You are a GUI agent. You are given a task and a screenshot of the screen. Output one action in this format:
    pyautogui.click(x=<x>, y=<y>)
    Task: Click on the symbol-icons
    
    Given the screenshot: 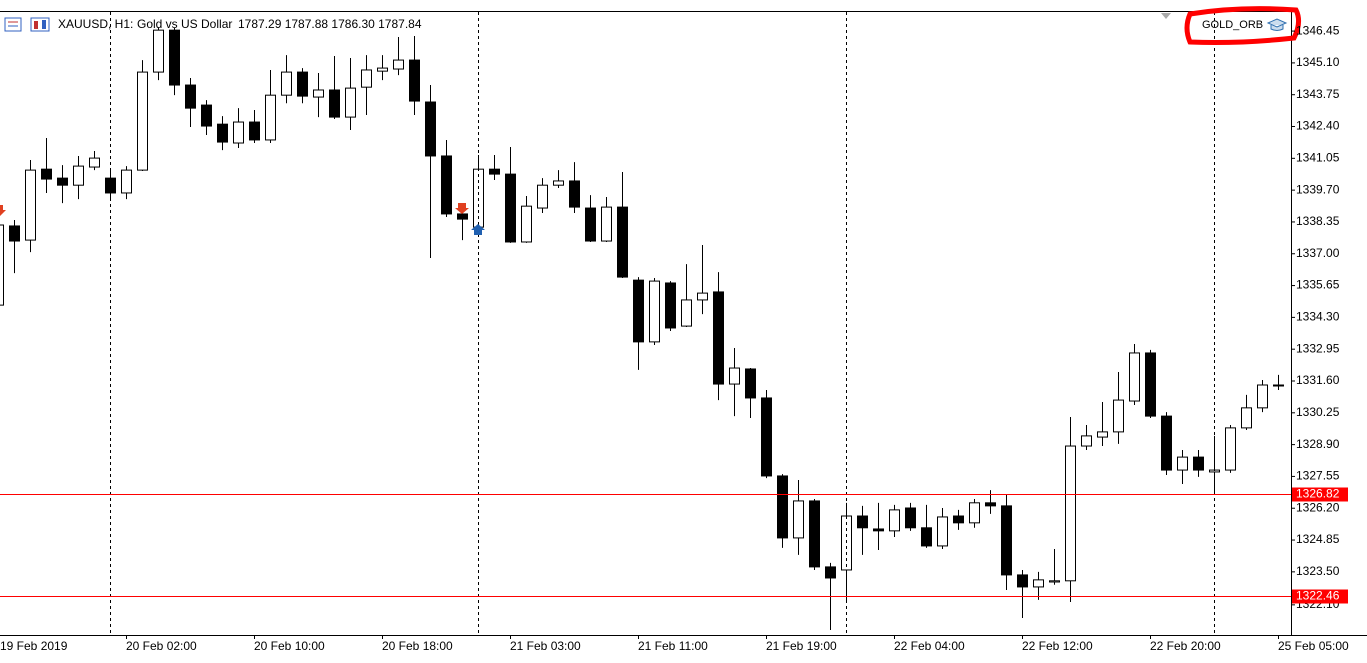 What is the action you would take?
    pyautogui.click(x=27, y=24)
    